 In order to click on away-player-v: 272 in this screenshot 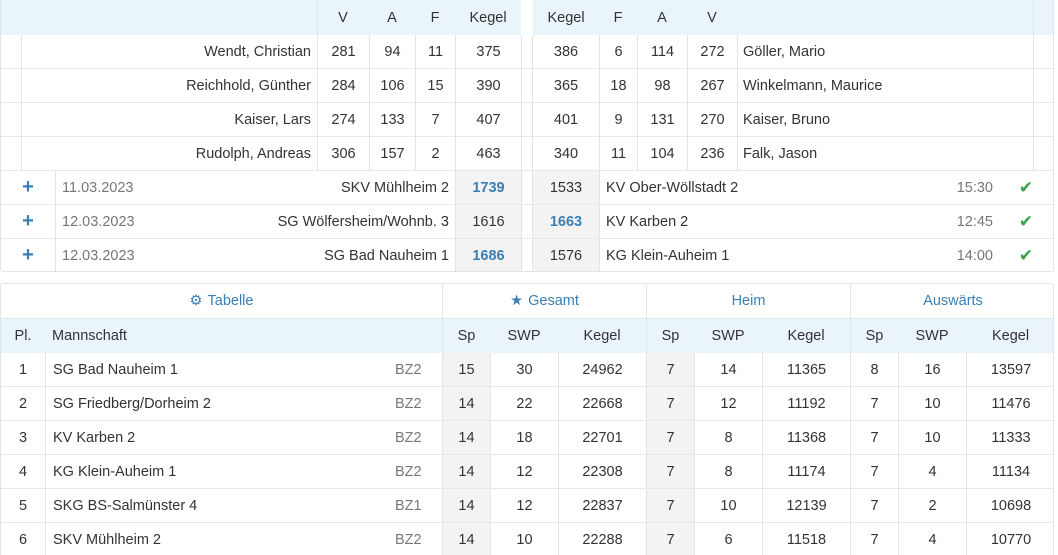, I will do `click(712, 51)`.